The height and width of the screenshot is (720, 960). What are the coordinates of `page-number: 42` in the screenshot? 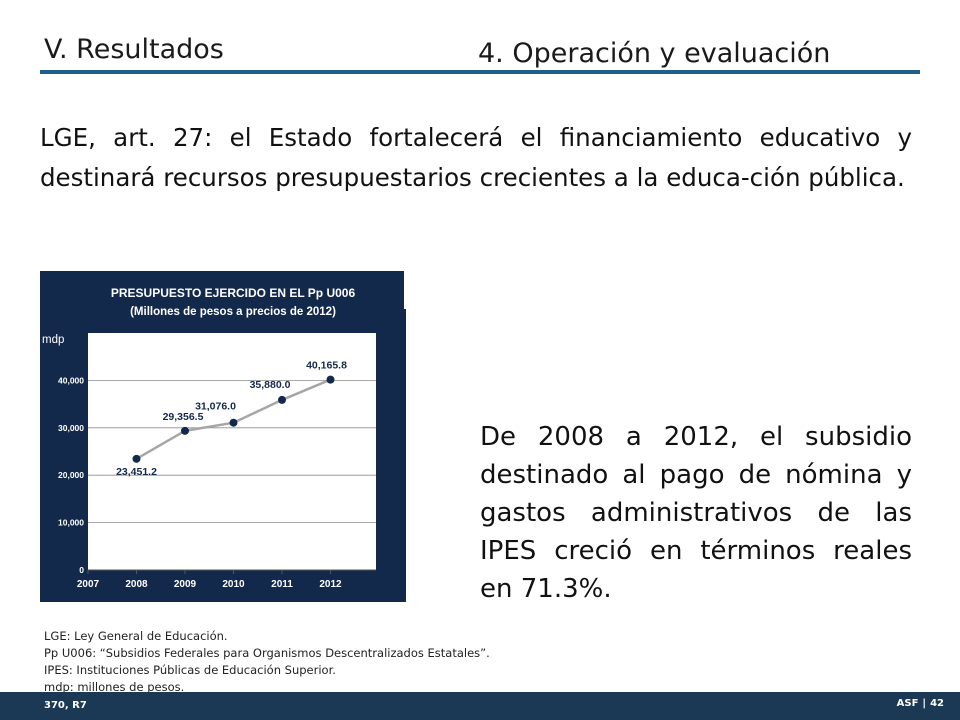 It's located at (937, 703).